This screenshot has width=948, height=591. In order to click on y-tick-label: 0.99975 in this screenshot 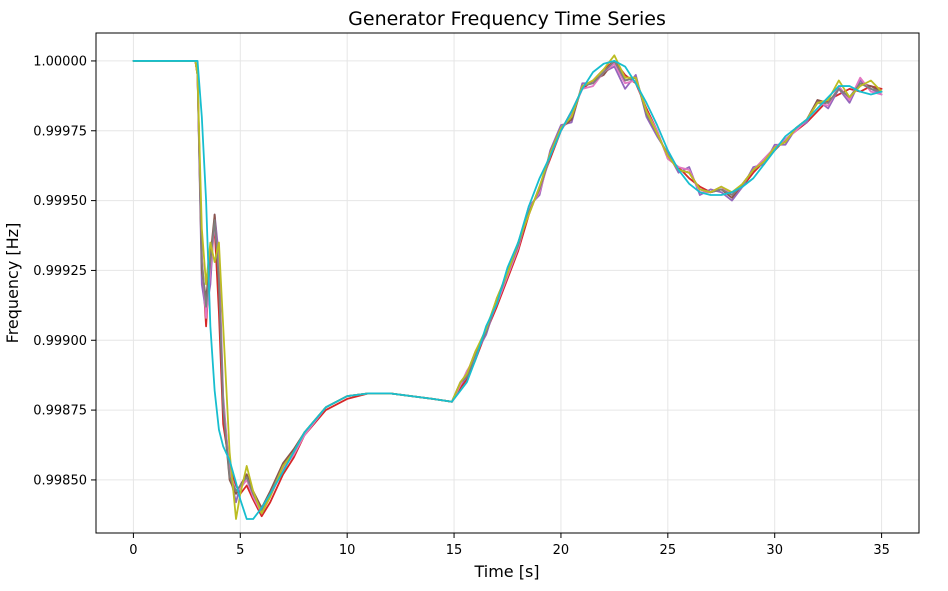, I will do `click(60, 131)`.